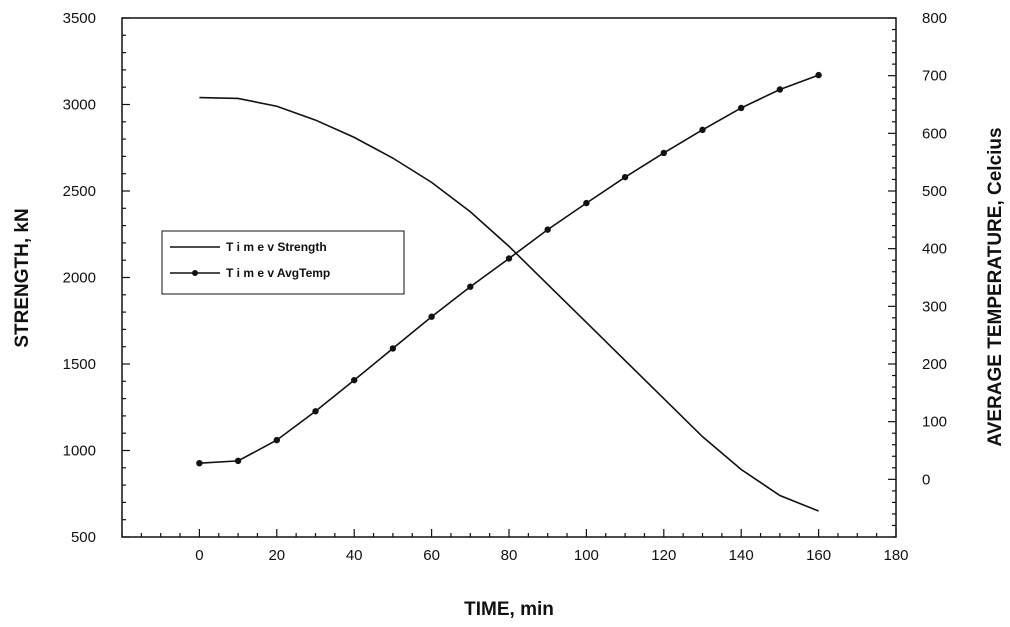  I want to click on legend: T i m e v Strength T i m e v AvgTemp, so click(283, 262).